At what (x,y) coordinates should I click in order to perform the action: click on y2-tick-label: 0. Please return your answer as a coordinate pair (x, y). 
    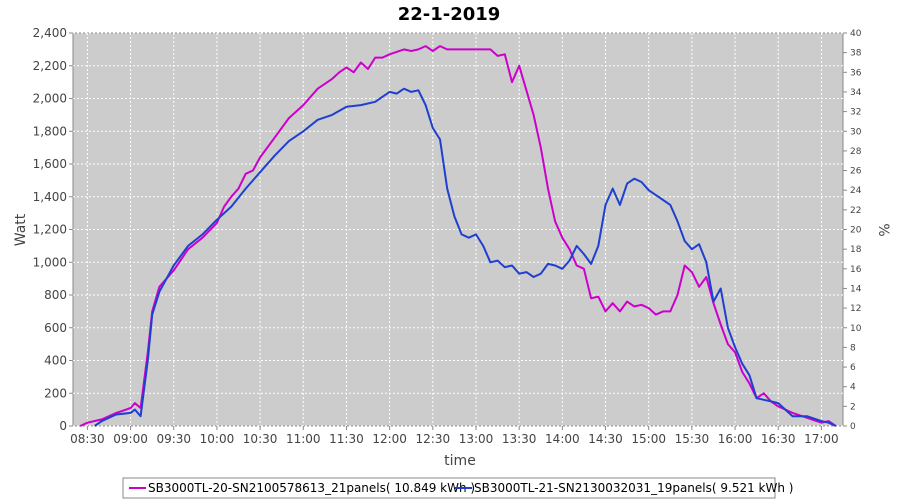
    Looking at the image, I should click on (853, 427).